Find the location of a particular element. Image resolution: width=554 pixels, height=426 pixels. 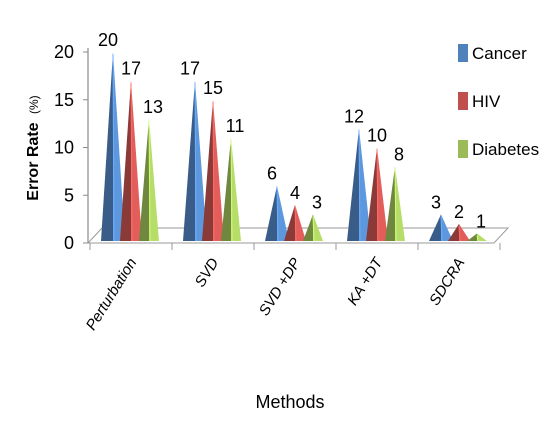

data-label: 1 is located at coordinates (481, 221).